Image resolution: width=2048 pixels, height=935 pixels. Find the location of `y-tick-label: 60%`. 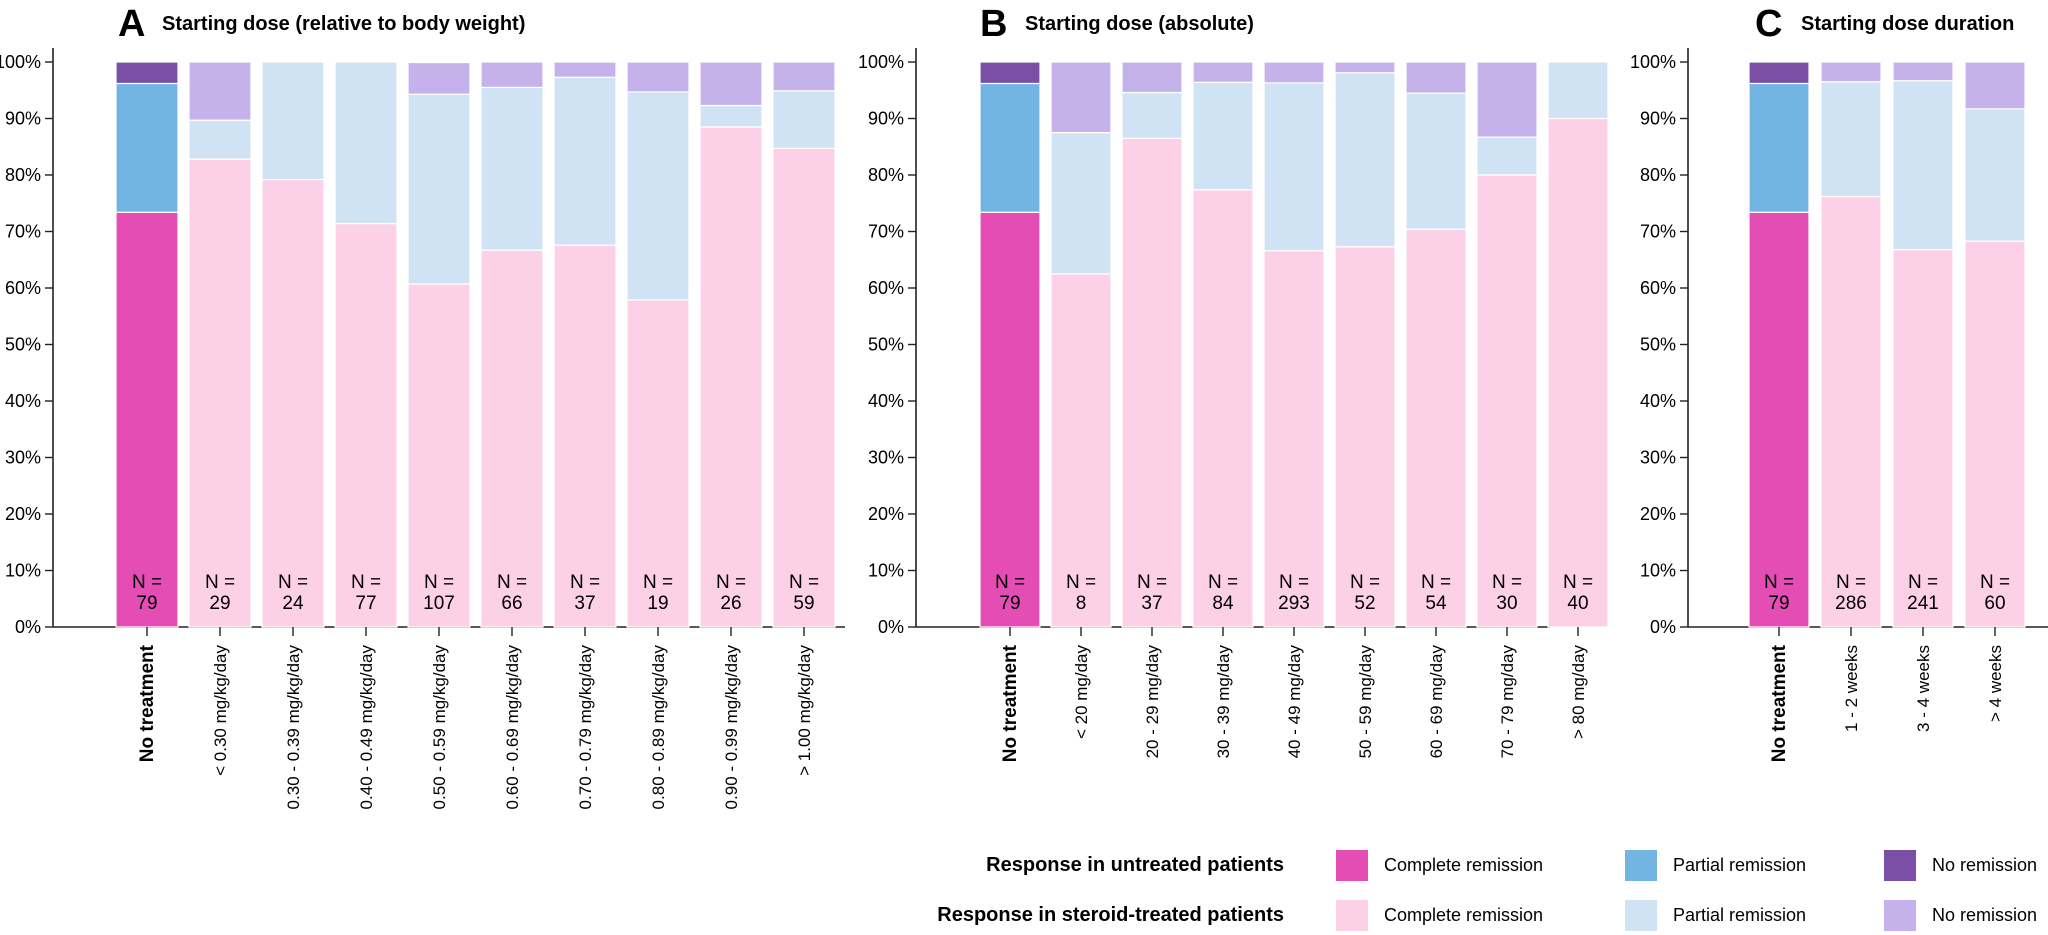

y-tick-label: 60% is located at coordinates (886, 288).